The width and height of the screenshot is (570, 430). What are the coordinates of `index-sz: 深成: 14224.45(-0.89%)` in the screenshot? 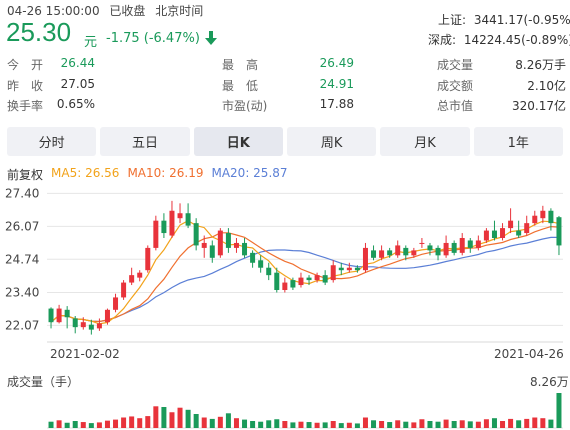 It's located at (499, 39).